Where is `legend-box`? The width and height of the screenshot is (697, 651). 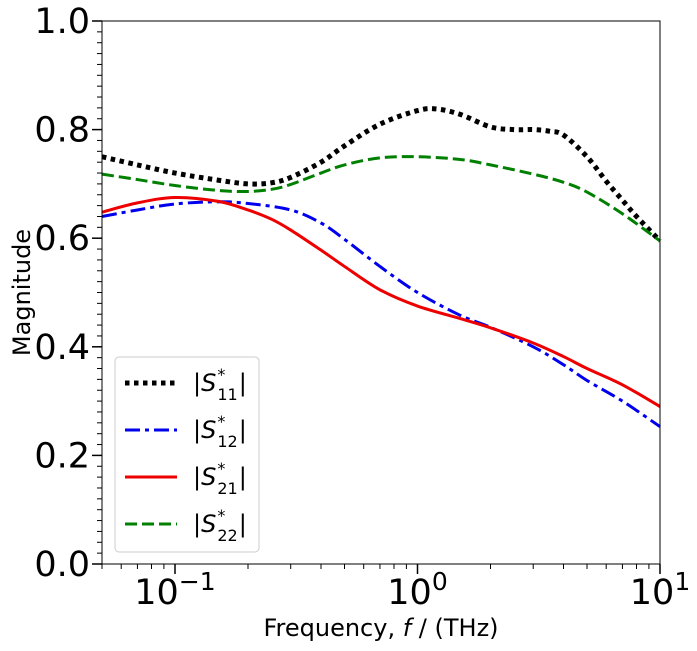
legend-box is located at coordinates (187, 454).